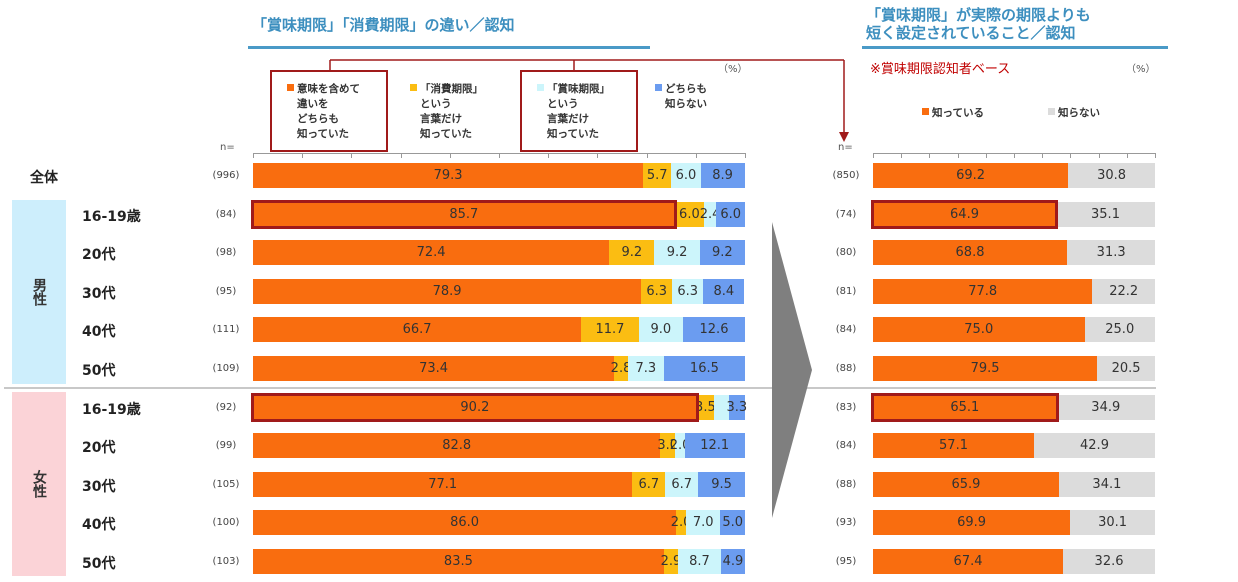 Image resolution: width=1238 pixels, height=582 pixels. Describe the element at coordinates (722, 175) in the screenshot. I see `bar-left-3: 8.9` at that location.